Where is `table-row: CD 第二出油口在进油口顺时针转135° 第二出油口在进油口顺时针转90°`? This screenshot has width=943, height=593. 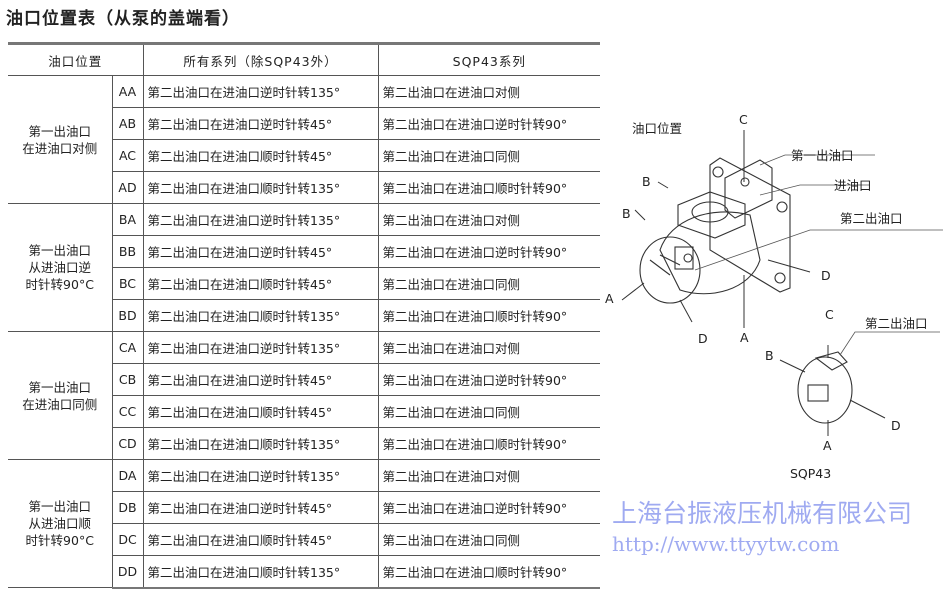 table-row: CD 第二出油口在进油口顺时针转135° 第二出油口在进油口顺时针转90° is located at coordinates (304, 443).